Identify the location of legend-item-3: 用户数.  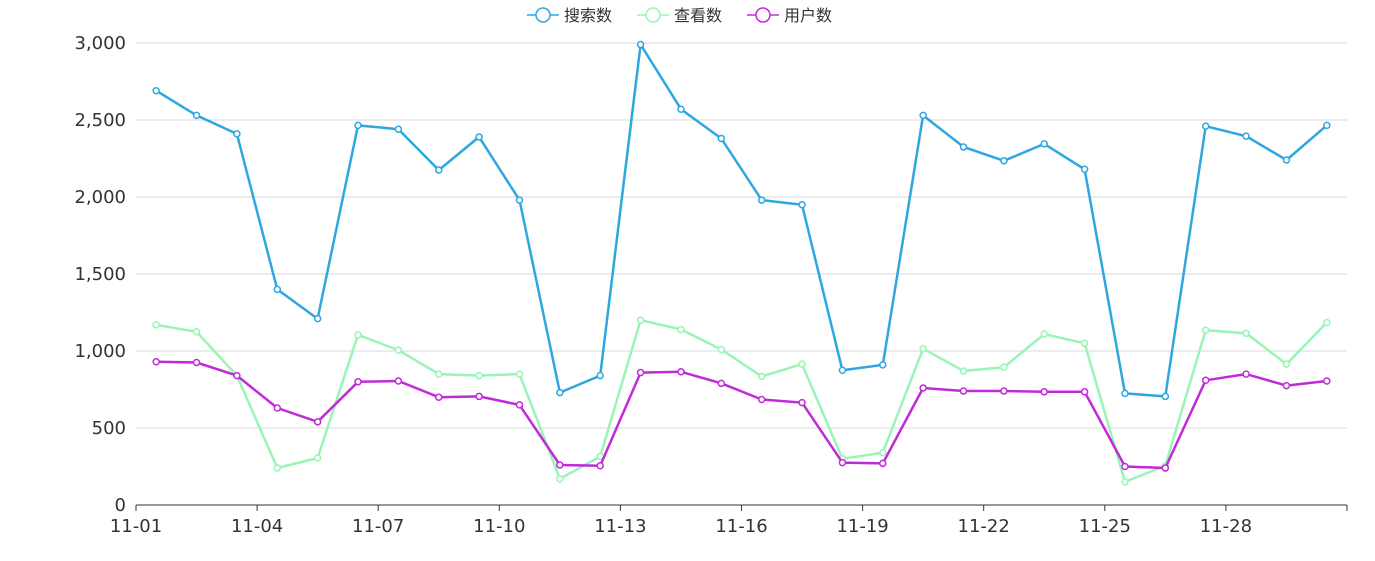
(789, 15).